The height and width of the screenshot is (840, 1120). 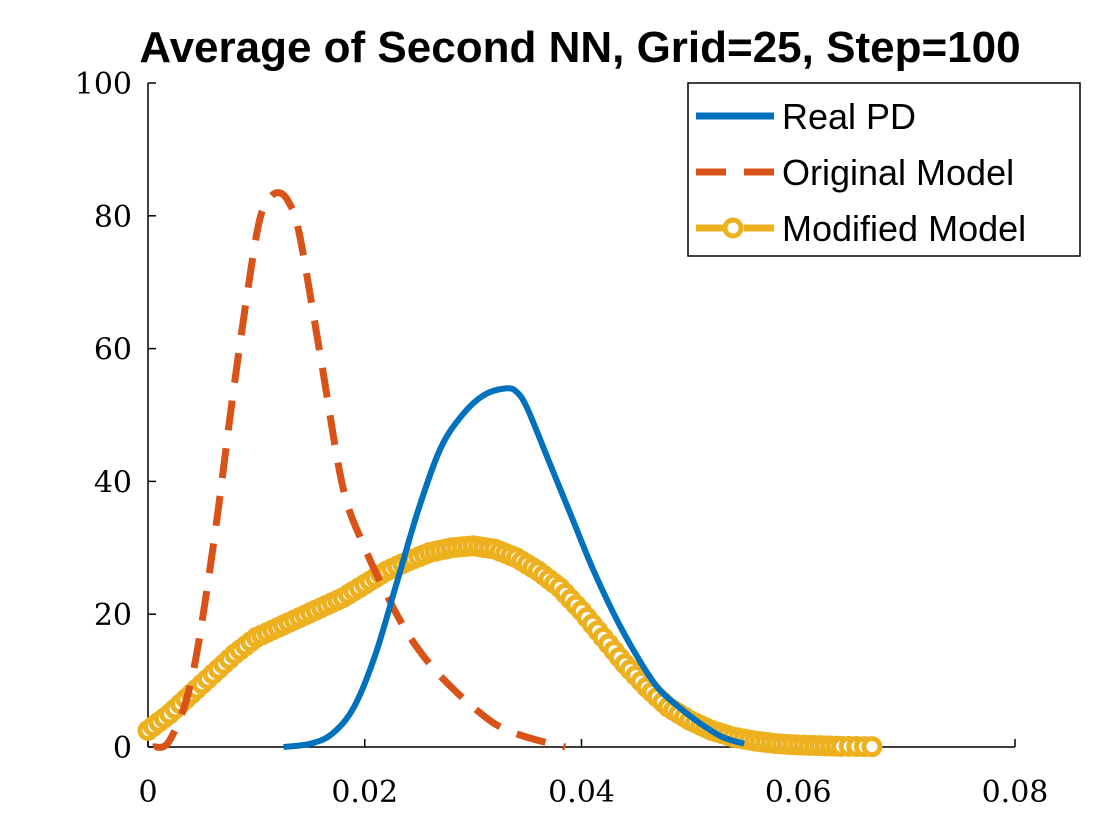 What do you see at coordinates (113, 615) in the screenshot?
I see `y-tick-label: 20` at bounding box center [113, 615].